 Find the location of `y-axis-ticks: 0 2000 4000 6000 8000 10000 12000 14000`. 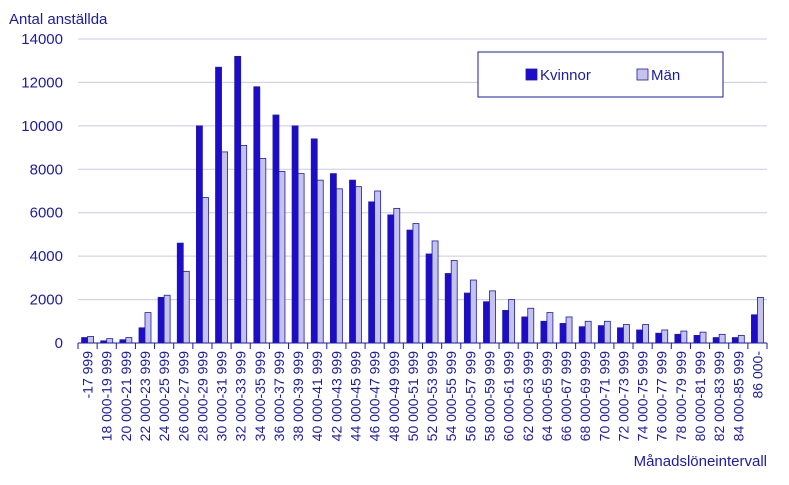

y-axis-ticks: 0 2000 4000 6000 8000 10000 12000 14000 is located at coordinates (42, 191).